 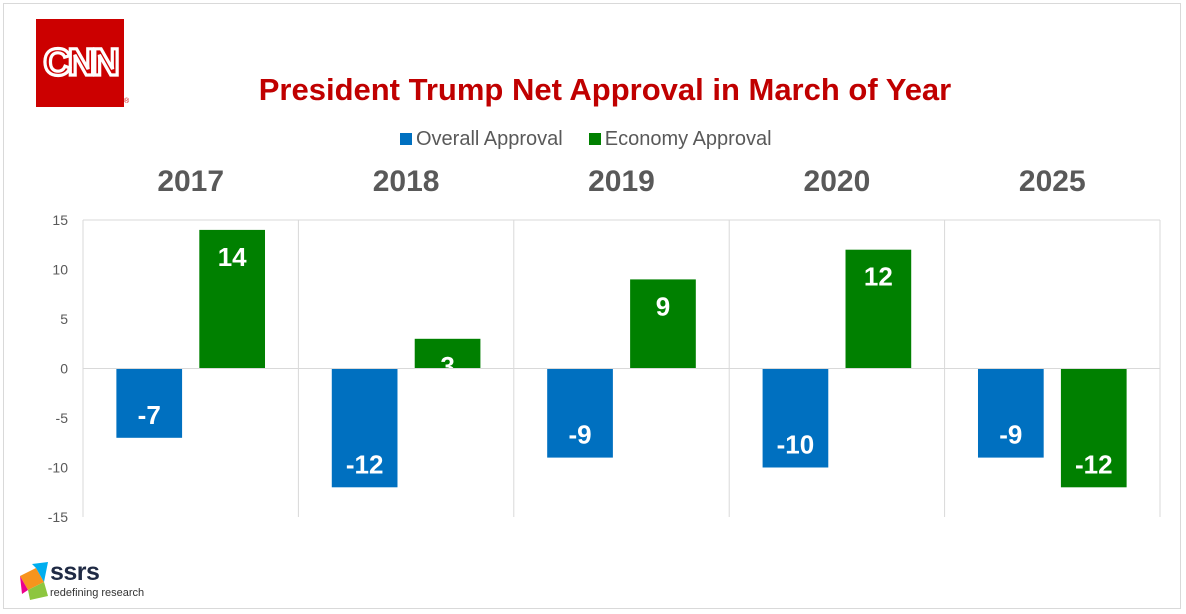 What do you see at coordinates (58, 468) in the screenshot?
I see `y-tick-label: -10` at bounding box center [58, 468].